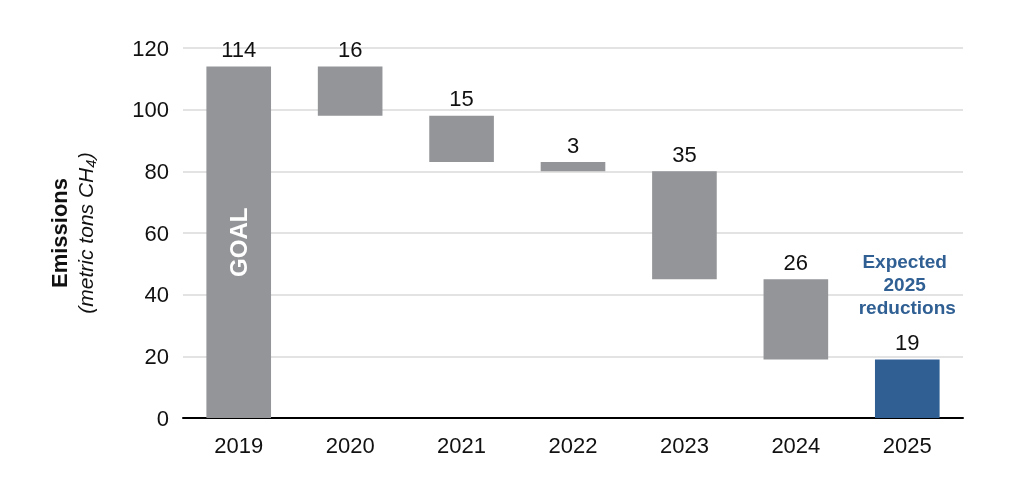 The height and width of the screenshot is (482, 1009). I want to click on annotation: GOAL, so click(239, 242).